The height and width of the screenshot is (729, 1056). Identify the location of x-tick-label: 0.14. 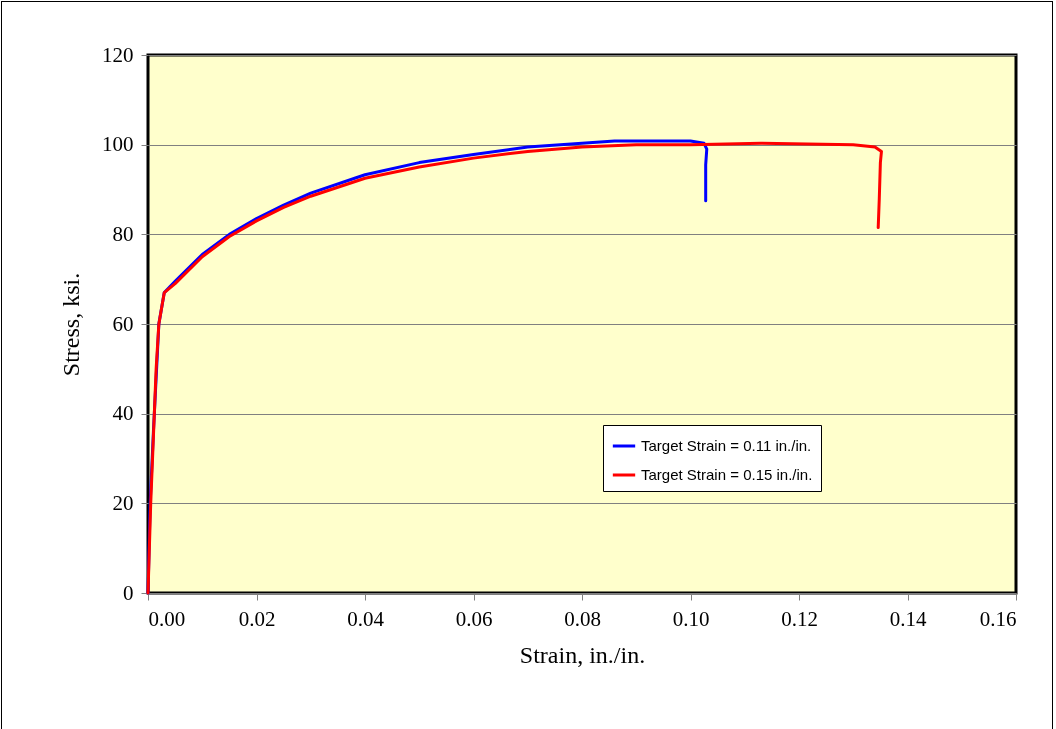
(908, 618).